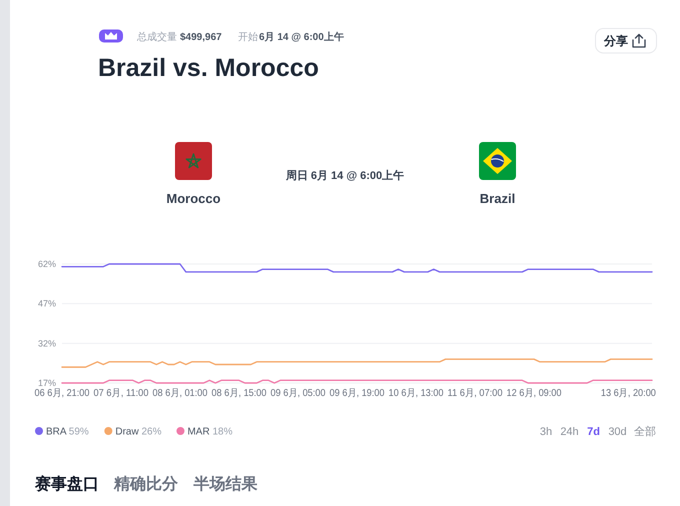  Describe the element at coordinates (630, 393) in the screenshot. I see `x-tick-label: 13 6月, 20:00` at that location.